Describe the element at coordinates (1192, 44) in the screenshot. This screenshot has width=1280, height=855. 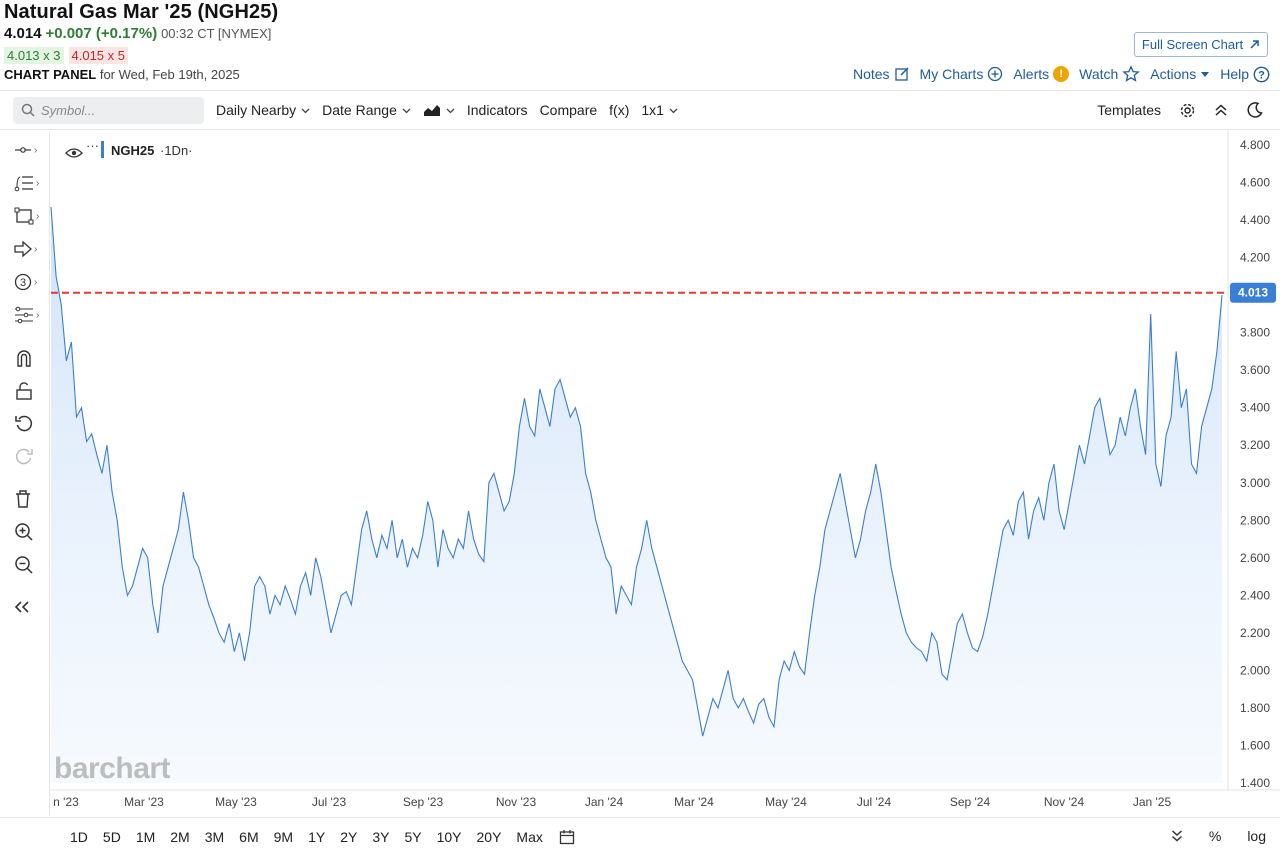
I see `full-screen-label: Full Screen Chart` at that location.